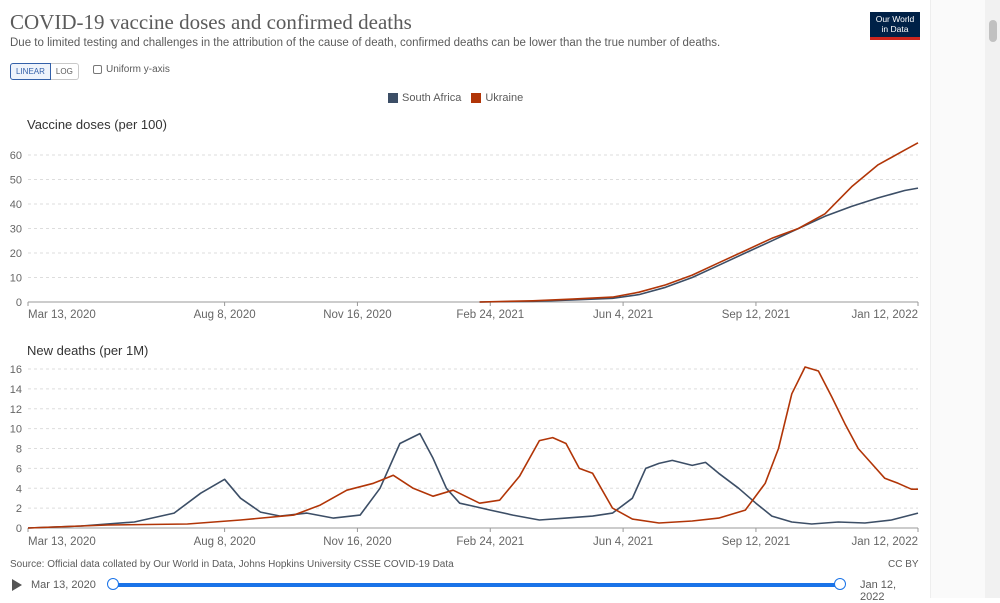 Image resolution: width=1000 pixels, height=603 pixels. I want to click on y-tick-label: 40, so click(16, 205).